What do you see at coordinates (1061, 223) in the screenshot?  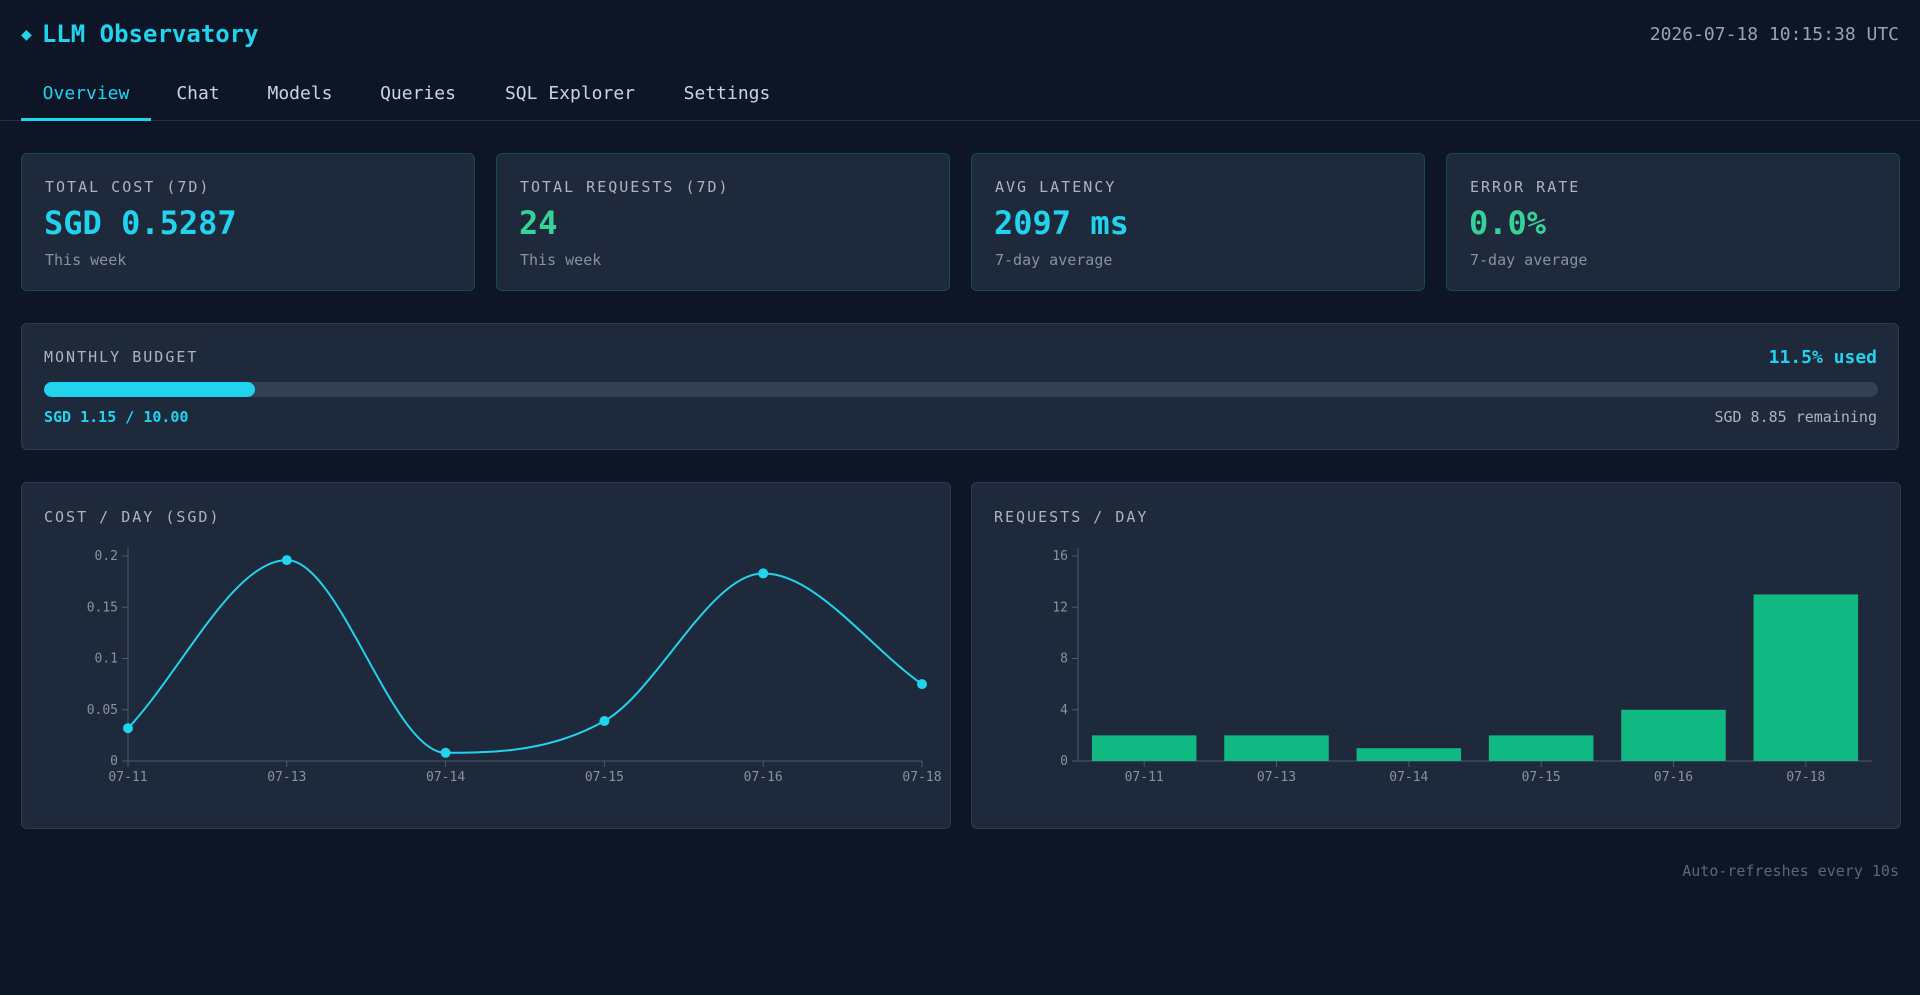 I see `kpi-value: 2097 ms` at bounding box center [1061, 223].